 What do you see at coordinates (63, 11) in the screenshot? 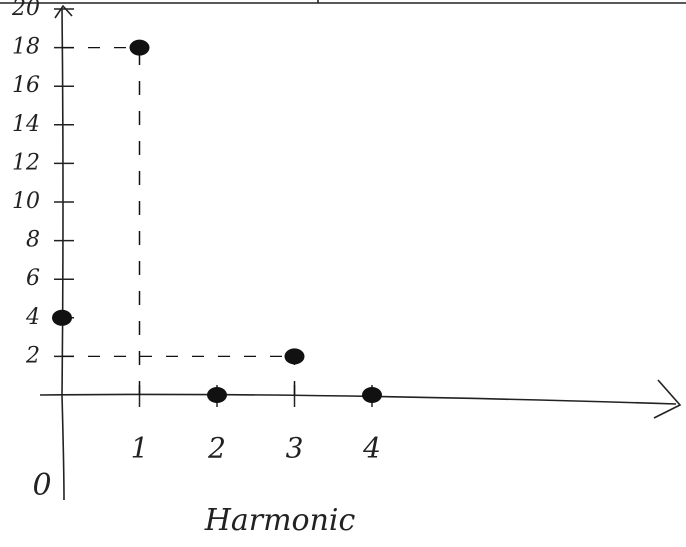
I see `y-axis-arrow` at bounding box center [63, 11].